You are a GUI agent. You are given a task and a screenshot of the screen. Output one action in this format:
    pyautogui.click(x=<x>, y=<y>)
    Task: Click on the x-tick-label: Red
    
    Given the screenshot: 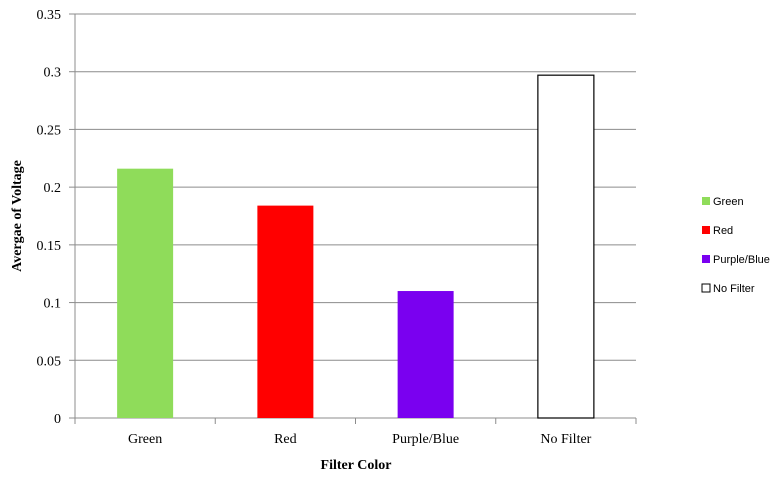 What is the action you would take?
    pyautogui.click(x=285, y=439)
    